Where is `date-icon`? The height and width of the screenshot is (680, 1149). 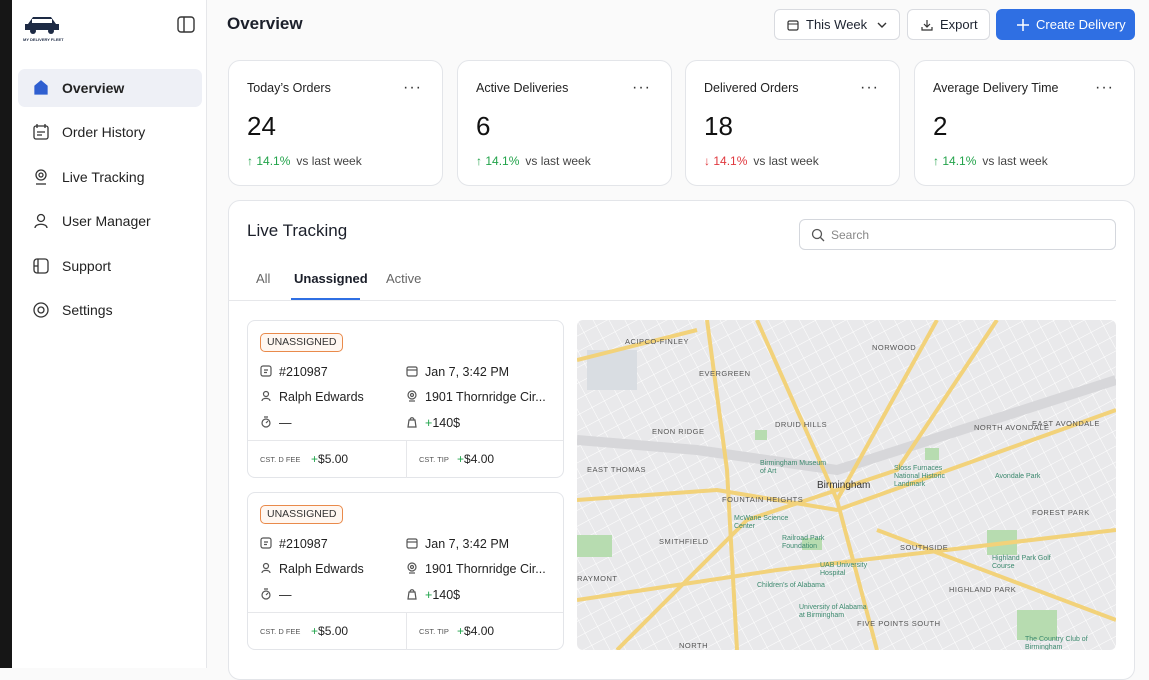
date-icon is located at coordinates (412, 373).